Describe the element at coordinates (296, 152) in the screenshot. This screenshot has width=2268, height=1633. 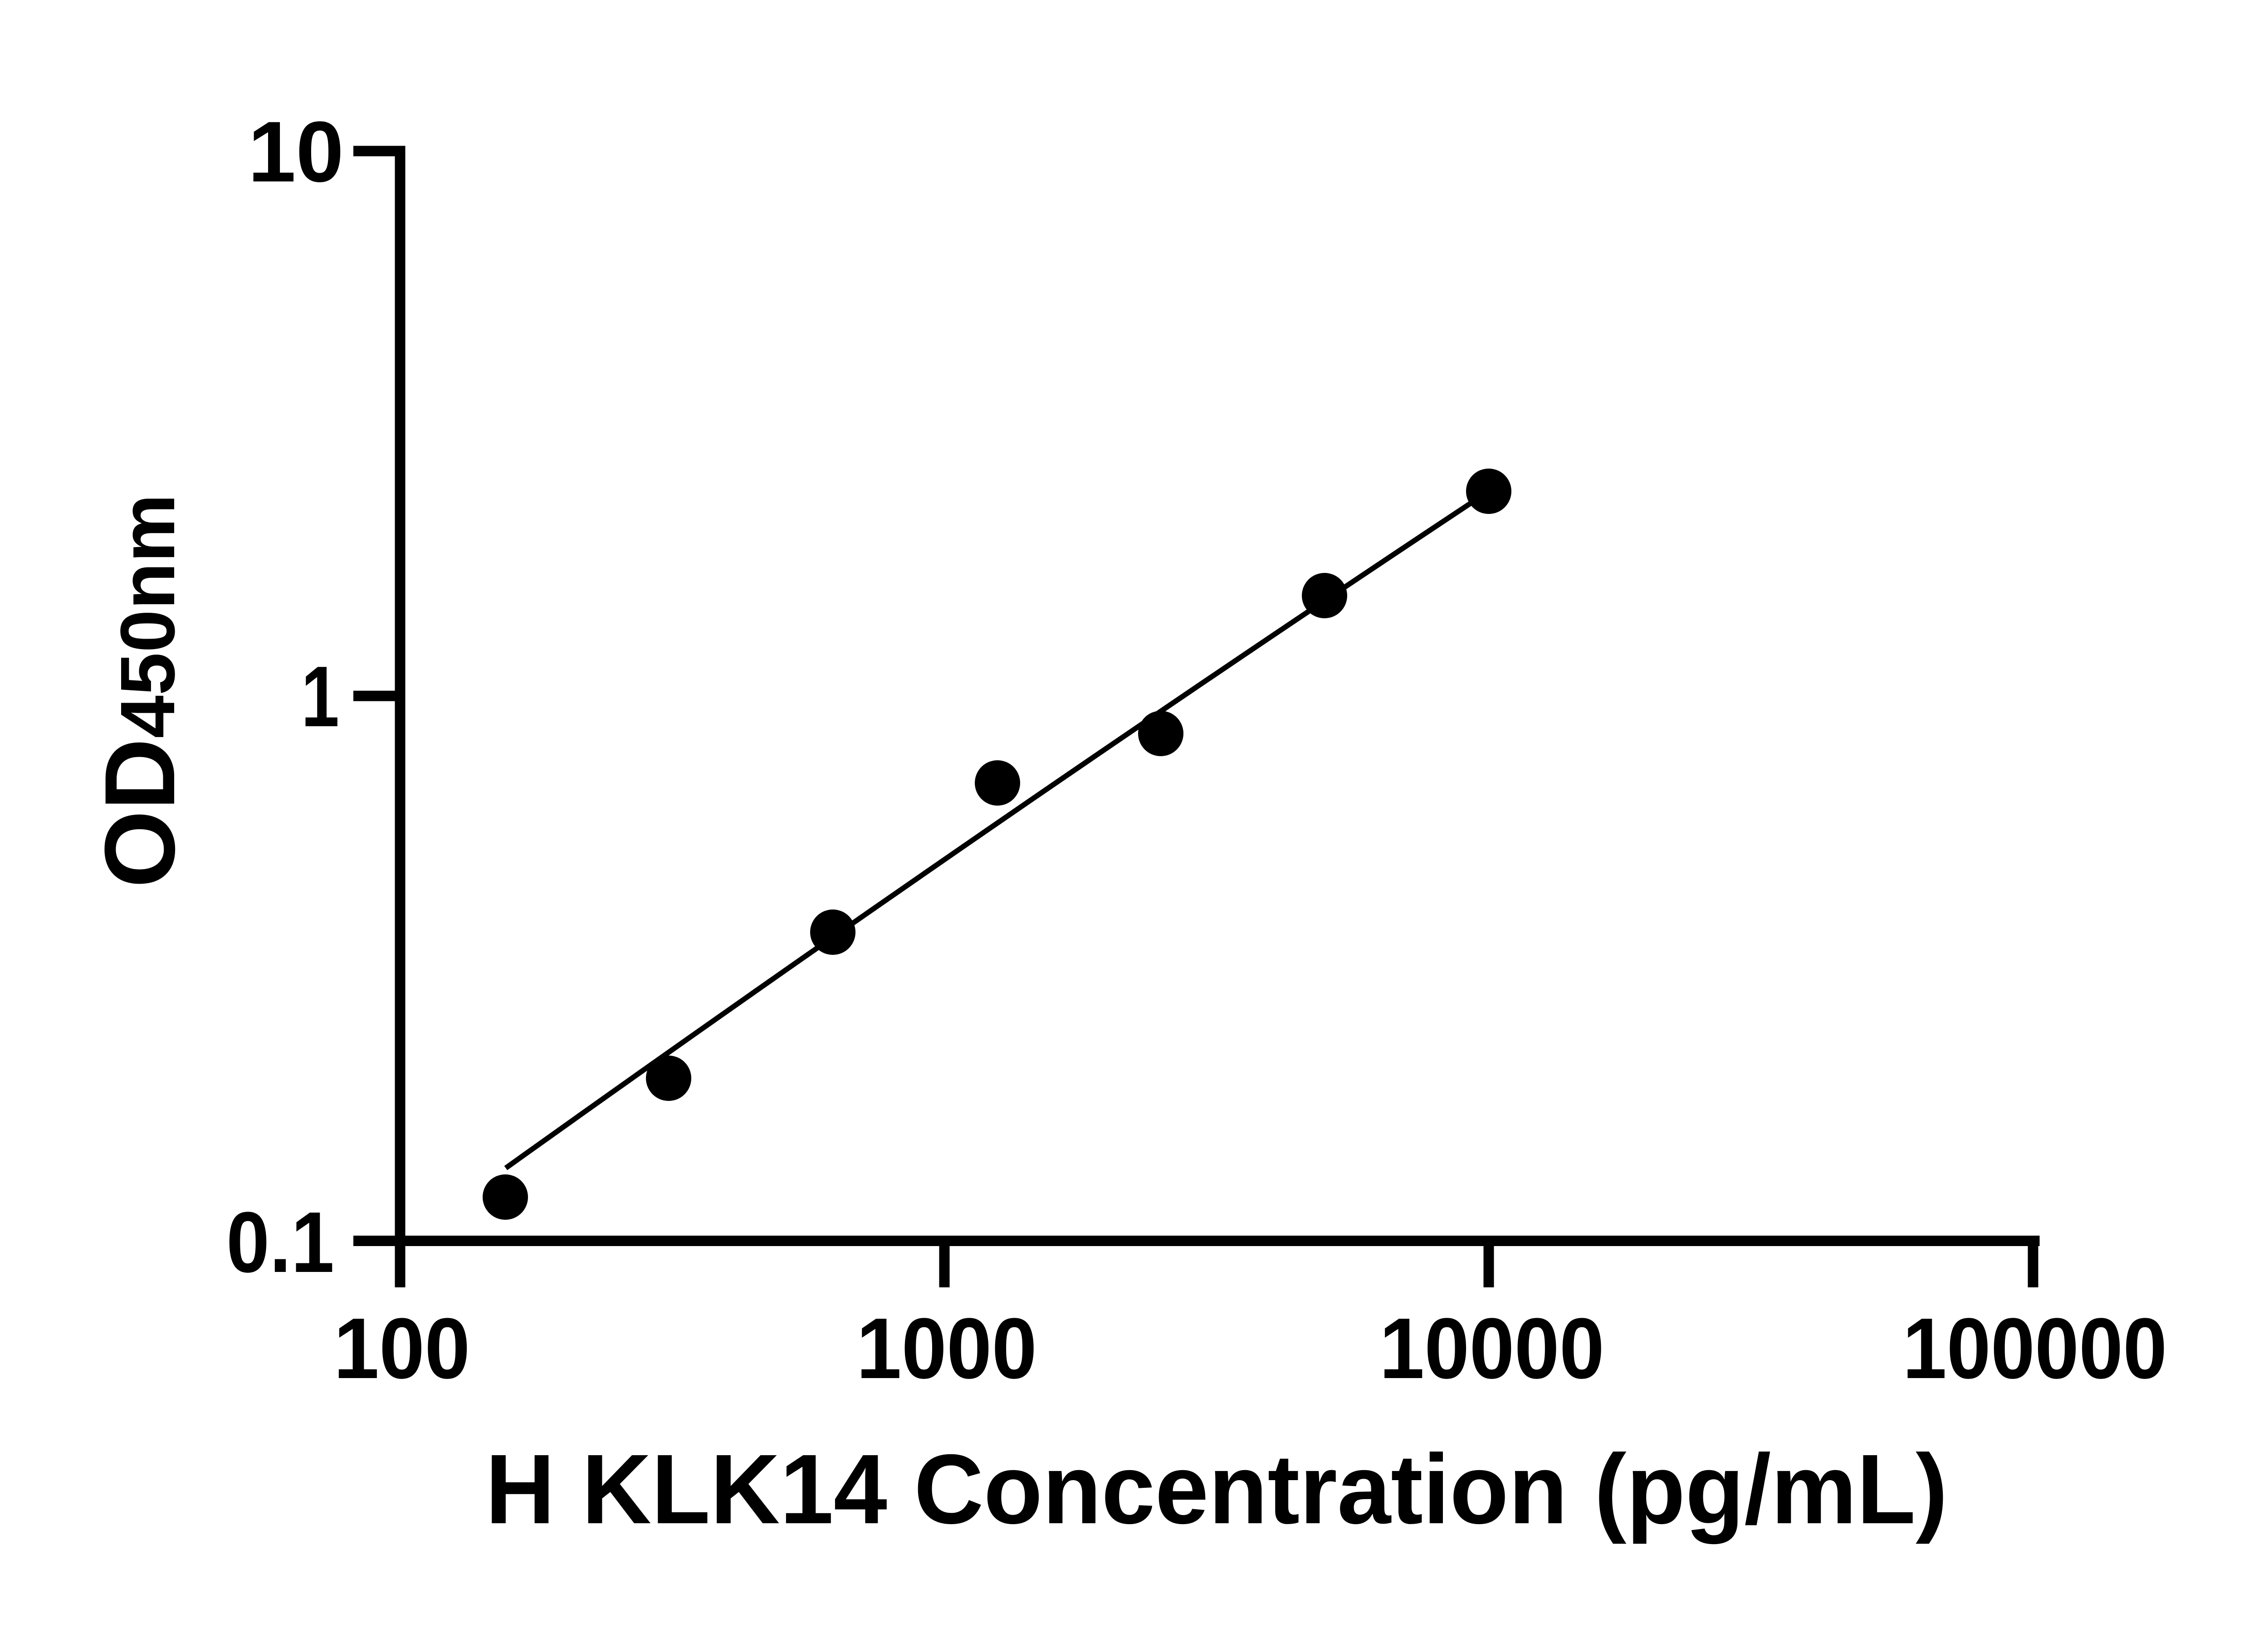
I see `svg-text: 10` at that location.